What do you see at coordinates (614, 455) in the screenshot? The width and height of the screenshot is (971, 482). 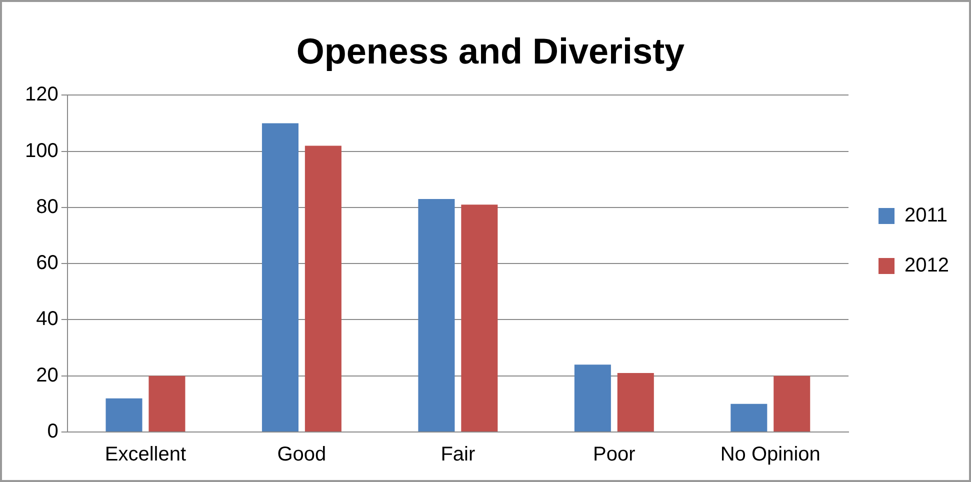 I see `x-tick-label: Poor` at bounding box center [614, 455].